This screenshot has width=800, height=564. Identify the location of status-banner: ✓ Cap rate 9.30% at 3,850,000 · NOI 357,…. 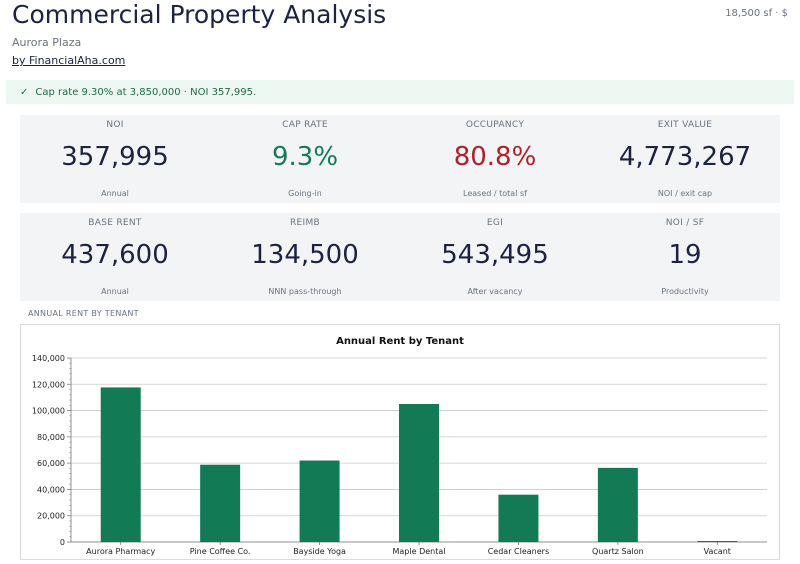
(400, 92).